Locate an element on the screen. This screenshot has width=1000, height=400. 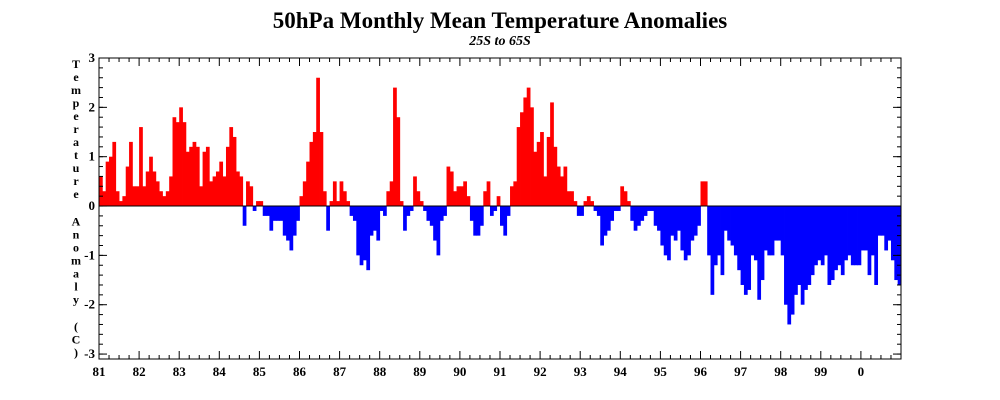
chart-subtitle: 25S to 65S is located at coordinates (500, 41).